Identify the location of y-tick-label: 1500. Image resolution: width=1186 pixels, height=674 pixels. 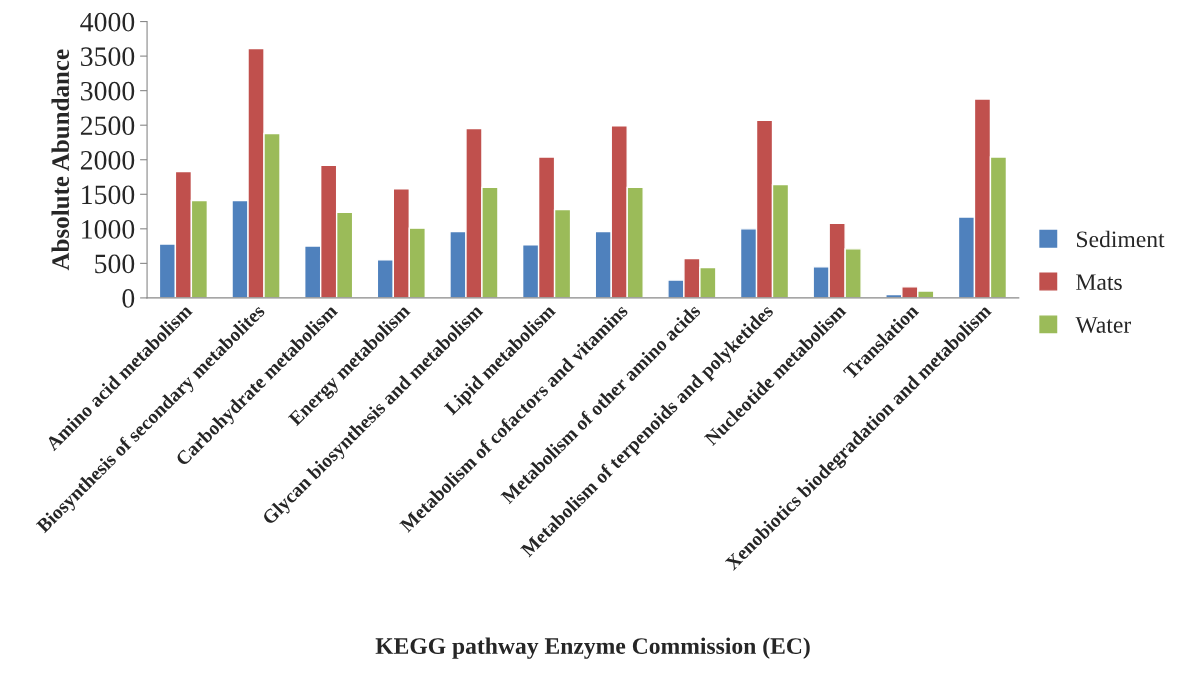
(108, 195).